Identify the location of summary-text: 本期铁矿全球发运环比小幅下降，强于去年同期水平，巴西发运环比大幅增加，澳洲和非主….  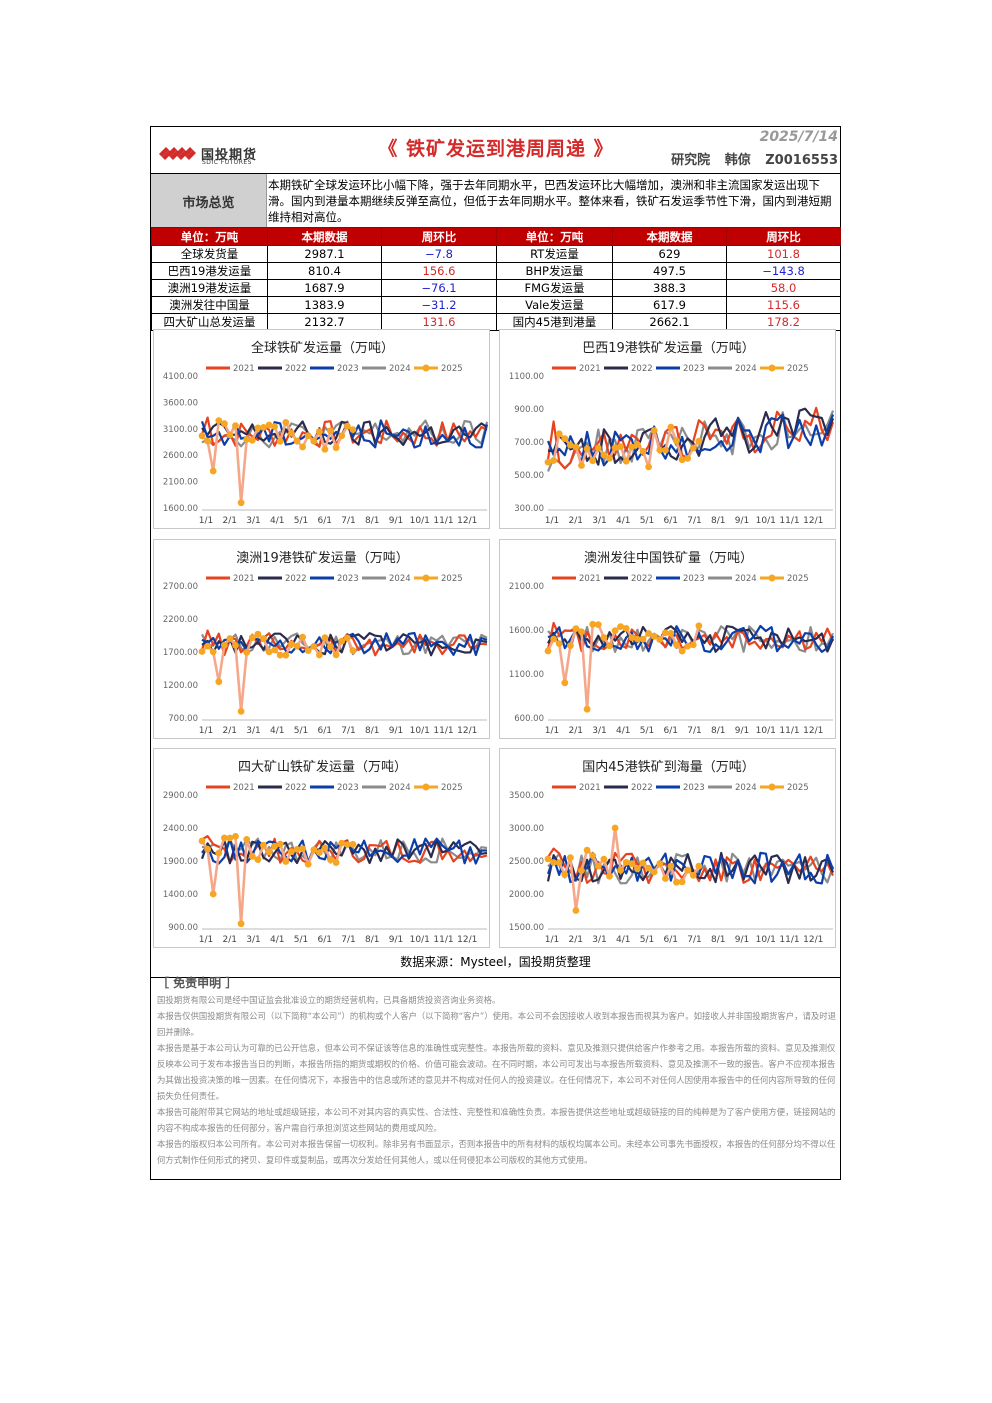
(550, 201).